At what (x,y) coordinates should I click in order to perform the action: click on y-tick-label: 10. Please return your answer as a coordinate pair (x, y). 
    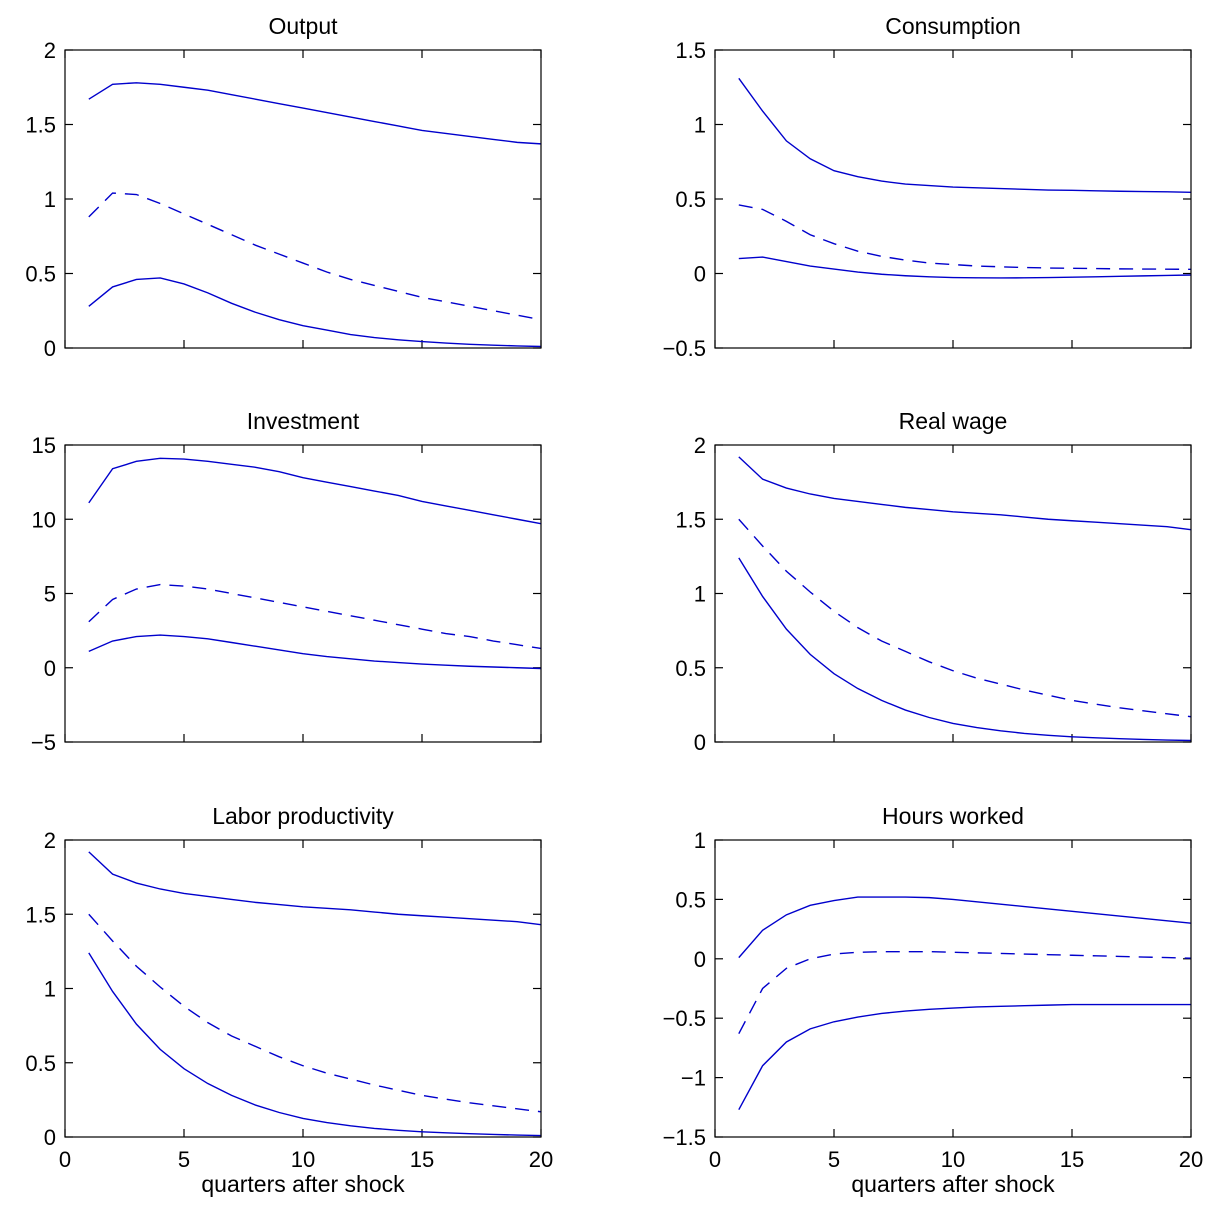
    Looking at the image, I should click on (44, 519).